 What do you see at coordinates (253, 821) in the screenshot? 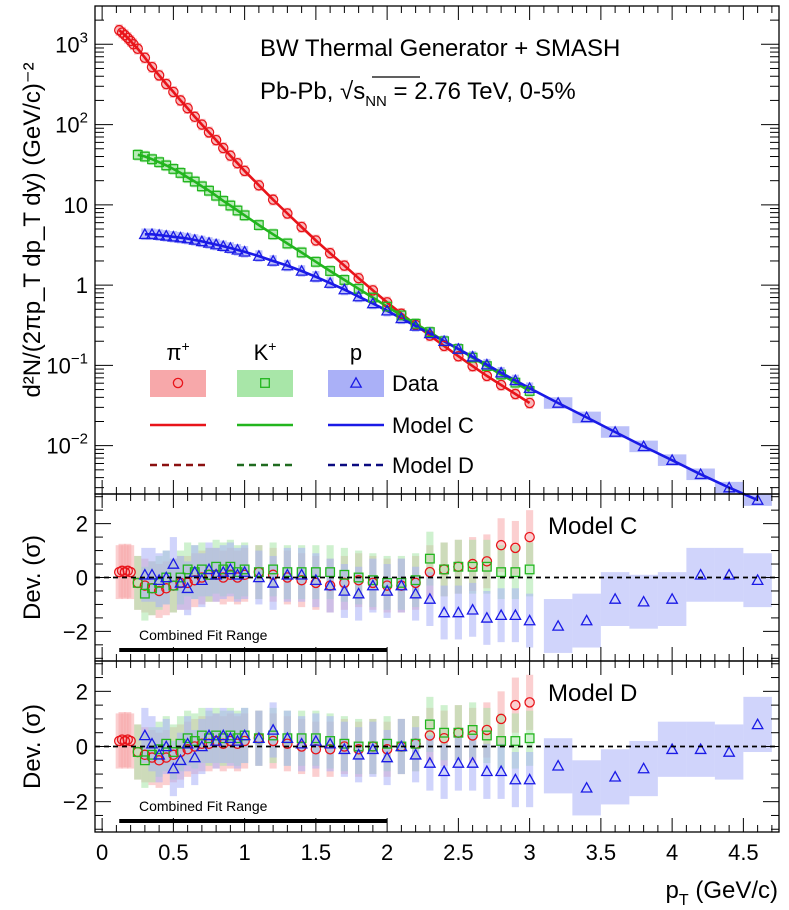
I see `model-d-fit-range-bar` at bounding box center [253, 821].